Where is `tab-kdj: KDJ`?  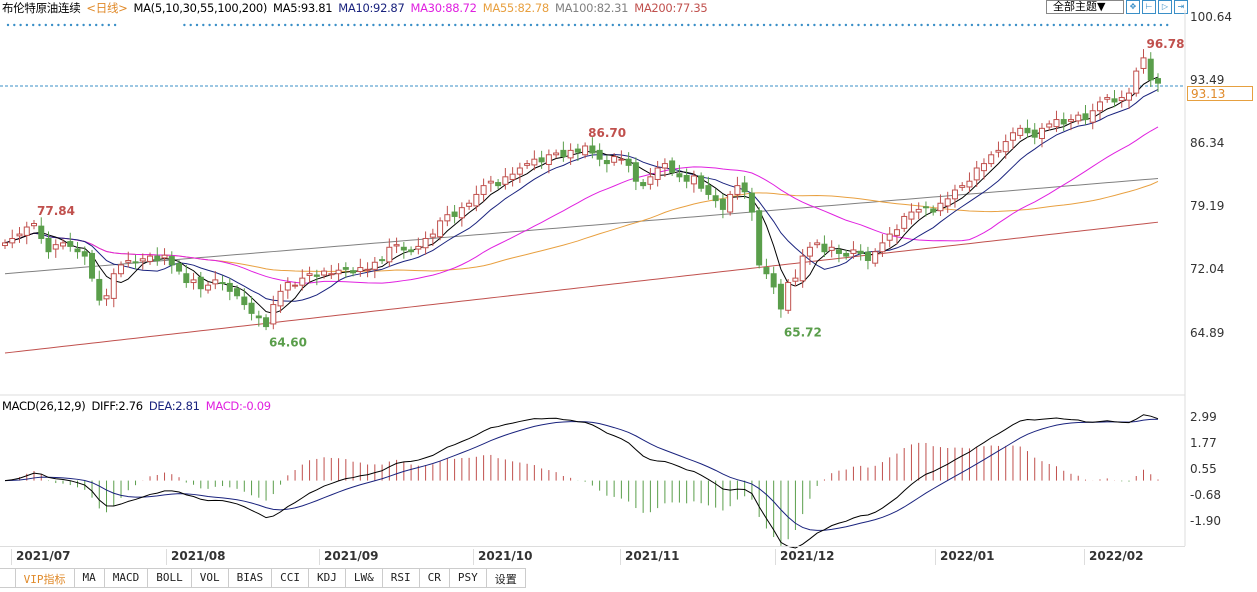 tab-kdj: KDJ is located at coordinates (327, 578).